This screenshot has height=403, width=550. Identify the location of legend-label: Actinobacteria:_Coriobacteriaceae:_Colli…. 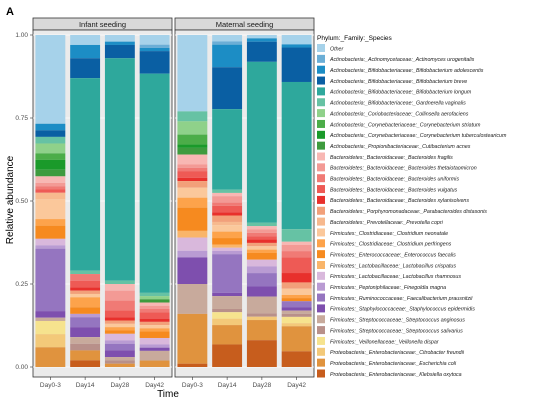
(399, 114).